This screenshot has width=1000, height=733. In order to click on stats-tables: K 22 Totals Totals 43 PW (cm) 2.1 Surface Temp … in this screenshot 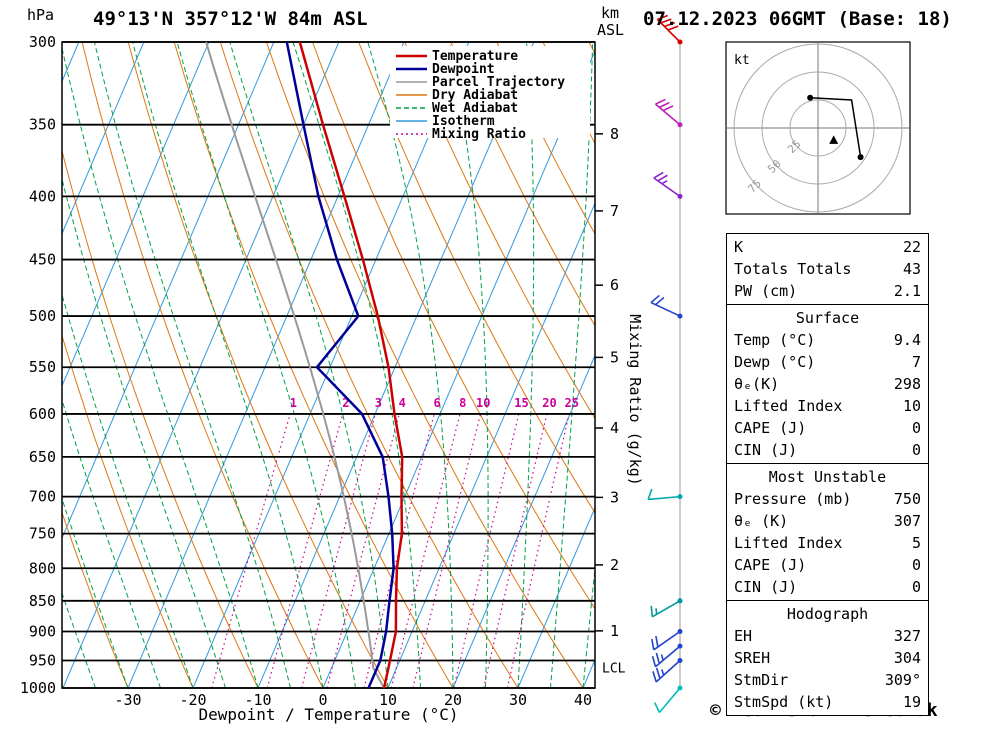, I will do `click(827, 474)`.